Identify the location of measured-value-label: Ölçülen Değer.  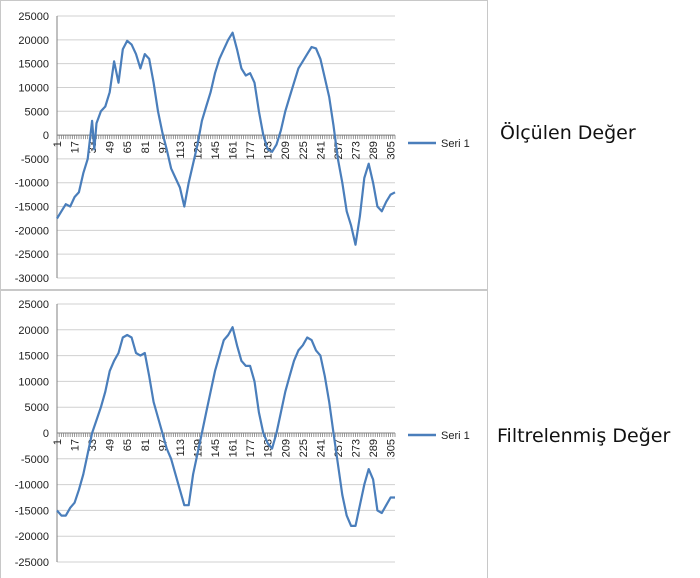
(568, 133).